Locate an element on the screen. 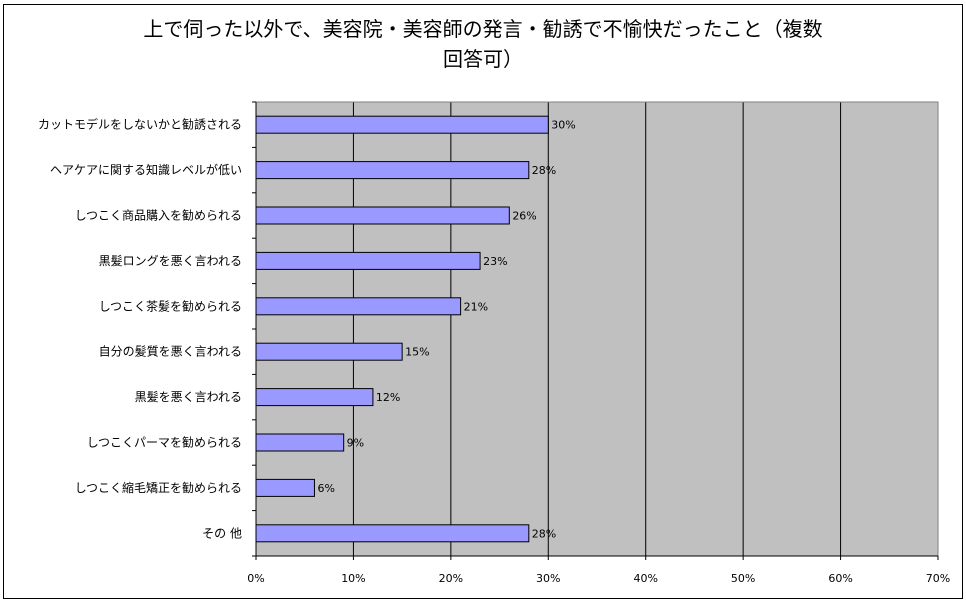  x-tick-label: 0% is located at coordinates (255, 578).